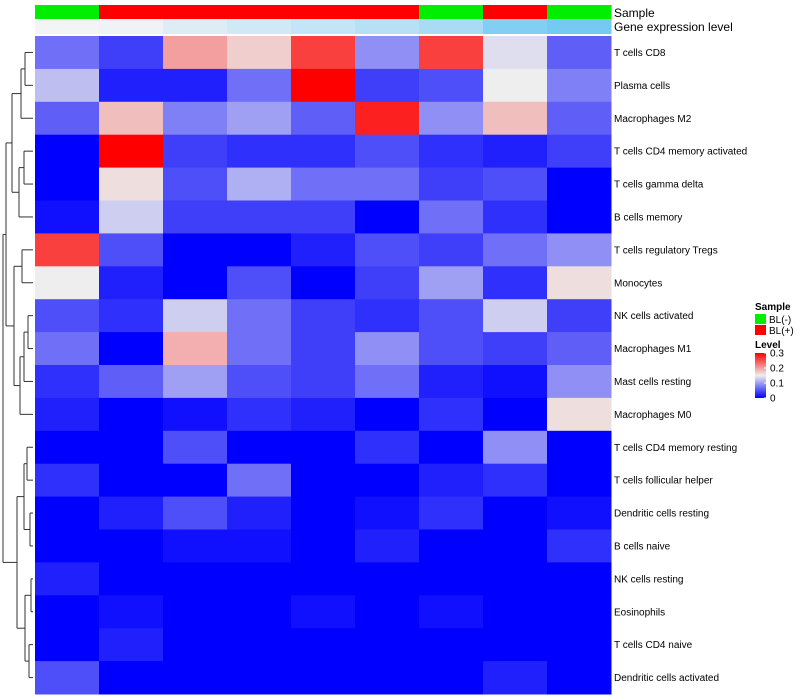 The image size is (800, 700). Describe the element at coordinates (760, 319) in the screenshot. I see `sample-legend-swatch-bl-neg` at that location.